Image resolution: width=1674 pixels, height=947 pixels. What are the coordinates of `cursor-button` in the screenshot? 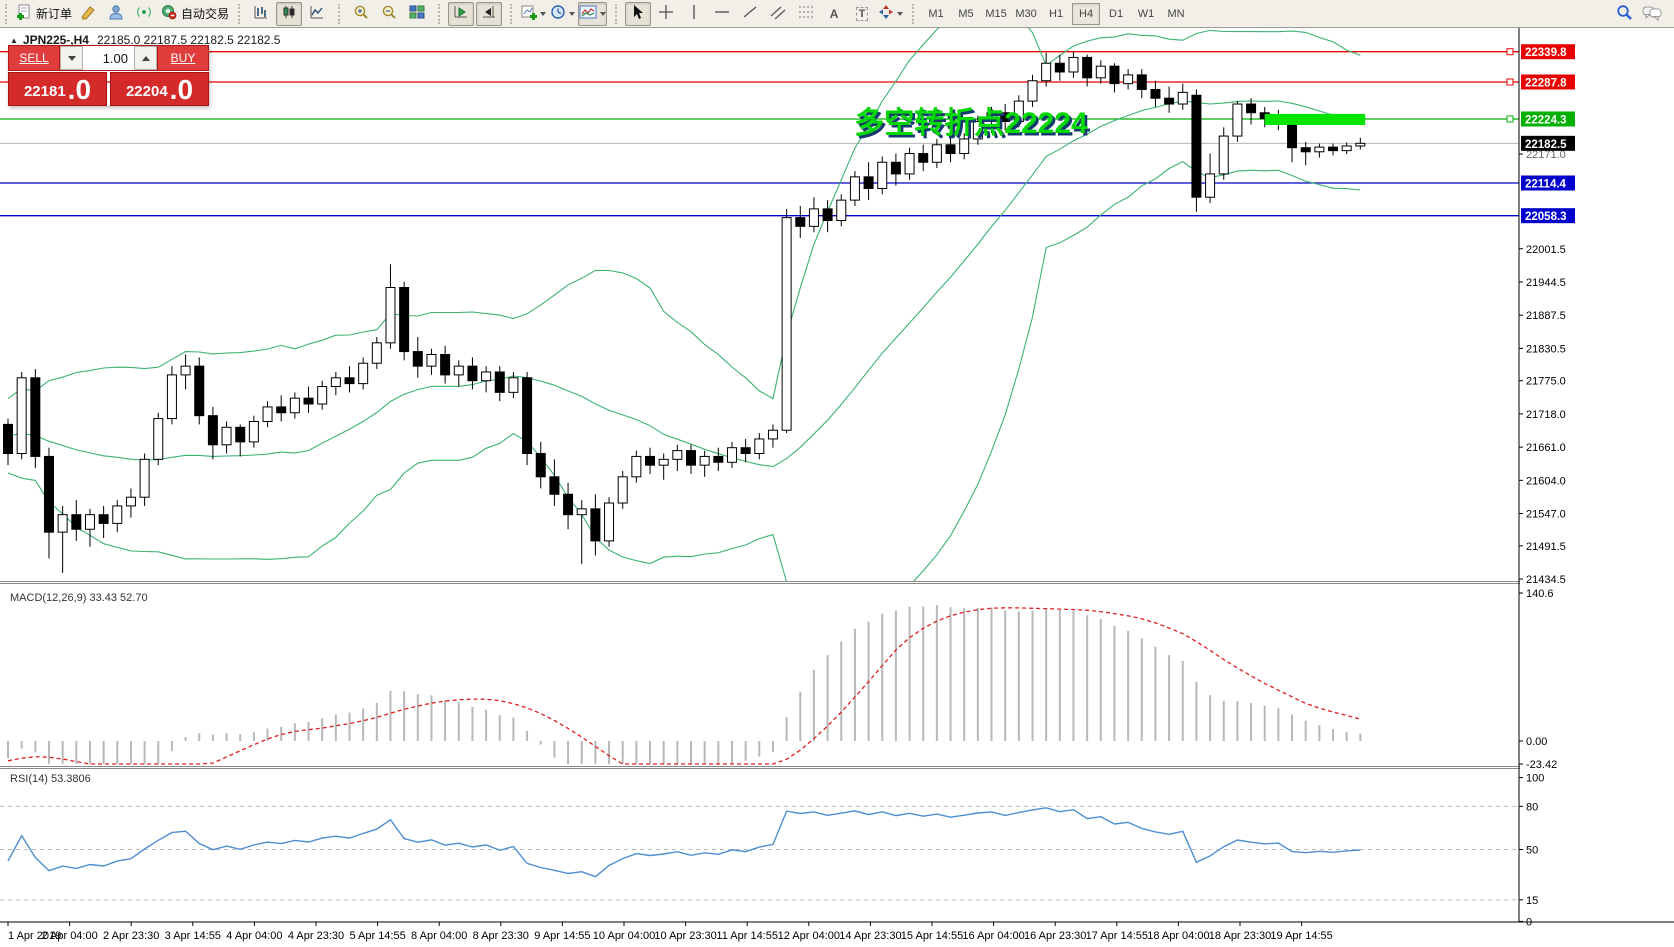 It's located at (638, 13).